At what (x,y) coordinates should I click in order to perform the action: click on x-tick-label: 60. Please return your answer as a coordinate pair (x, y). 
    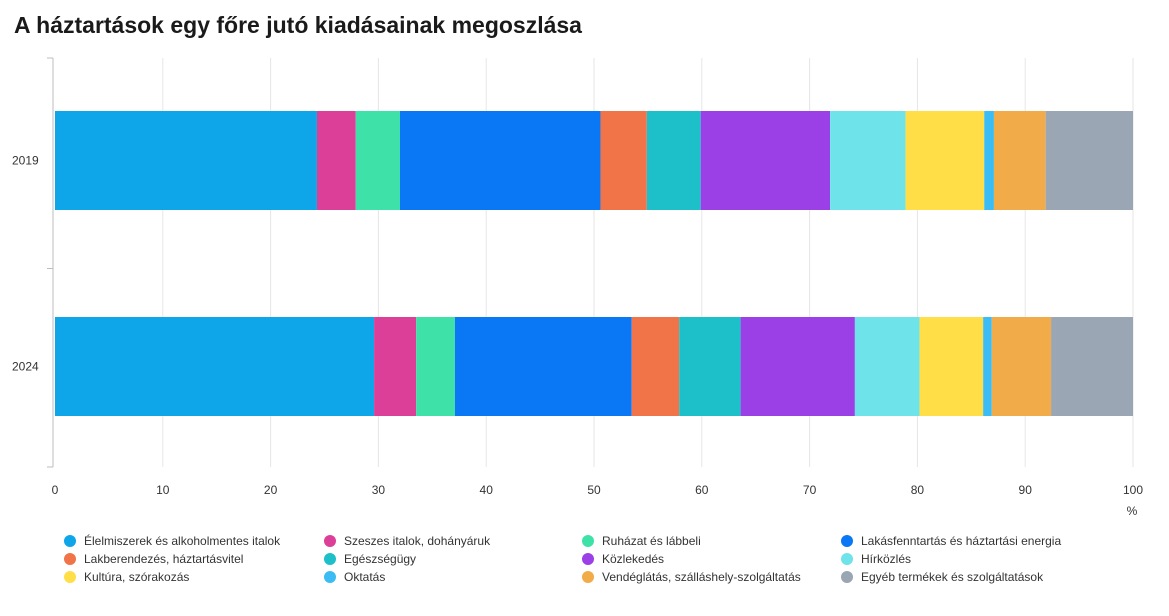
    Looking at the image, I should click on (702, 490).